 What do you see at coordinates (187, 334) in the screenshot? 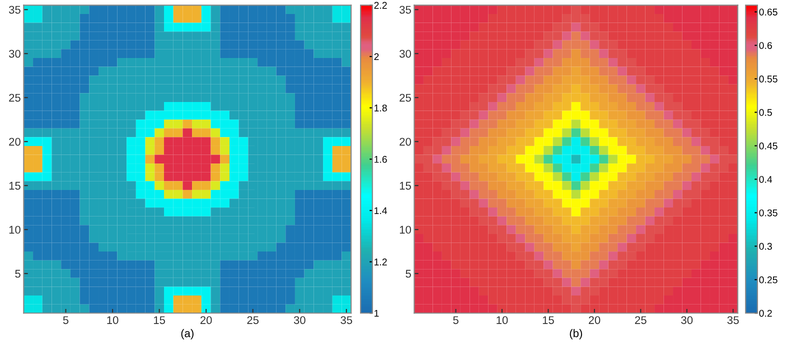
I see `x-axis-title: (a)` at bounding box center [187, 334].